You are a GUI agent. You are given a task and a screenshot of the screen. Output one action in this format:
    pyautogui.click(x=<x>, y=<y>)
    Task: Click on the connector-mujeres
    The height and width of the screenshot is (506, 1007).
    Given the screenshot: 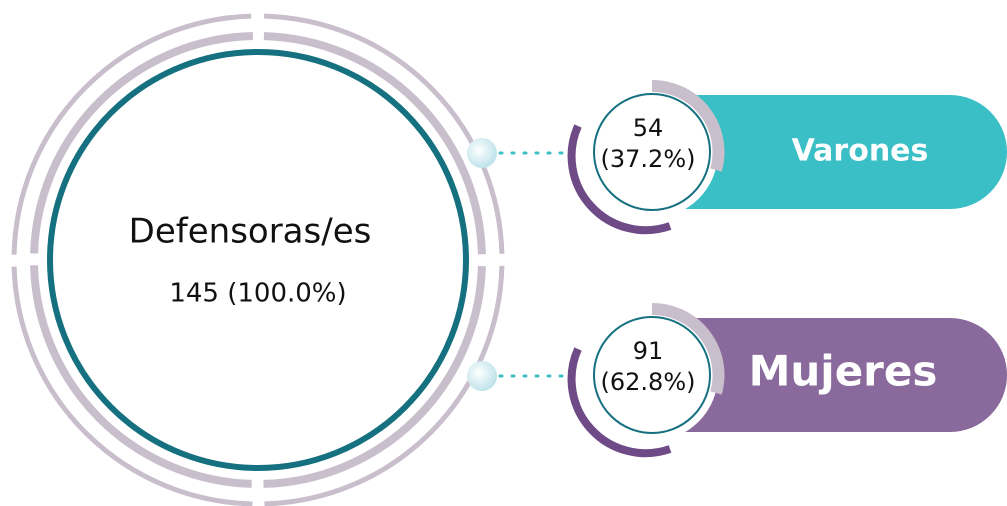 What is the action you would take?
    pyautogui.click(x=520, y=376)
    